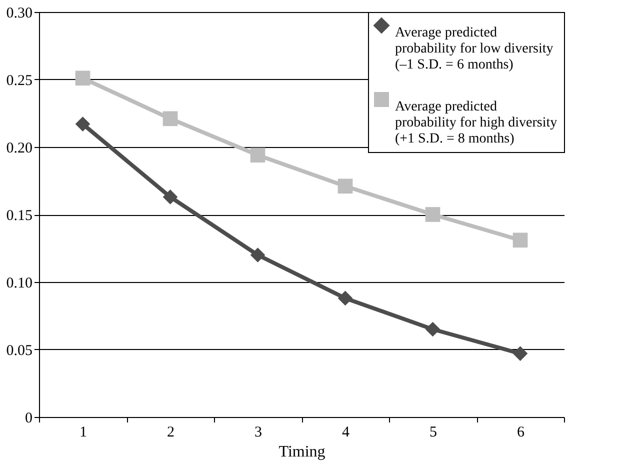  I want to click on x-tick-label: 2, so click(170, 432).